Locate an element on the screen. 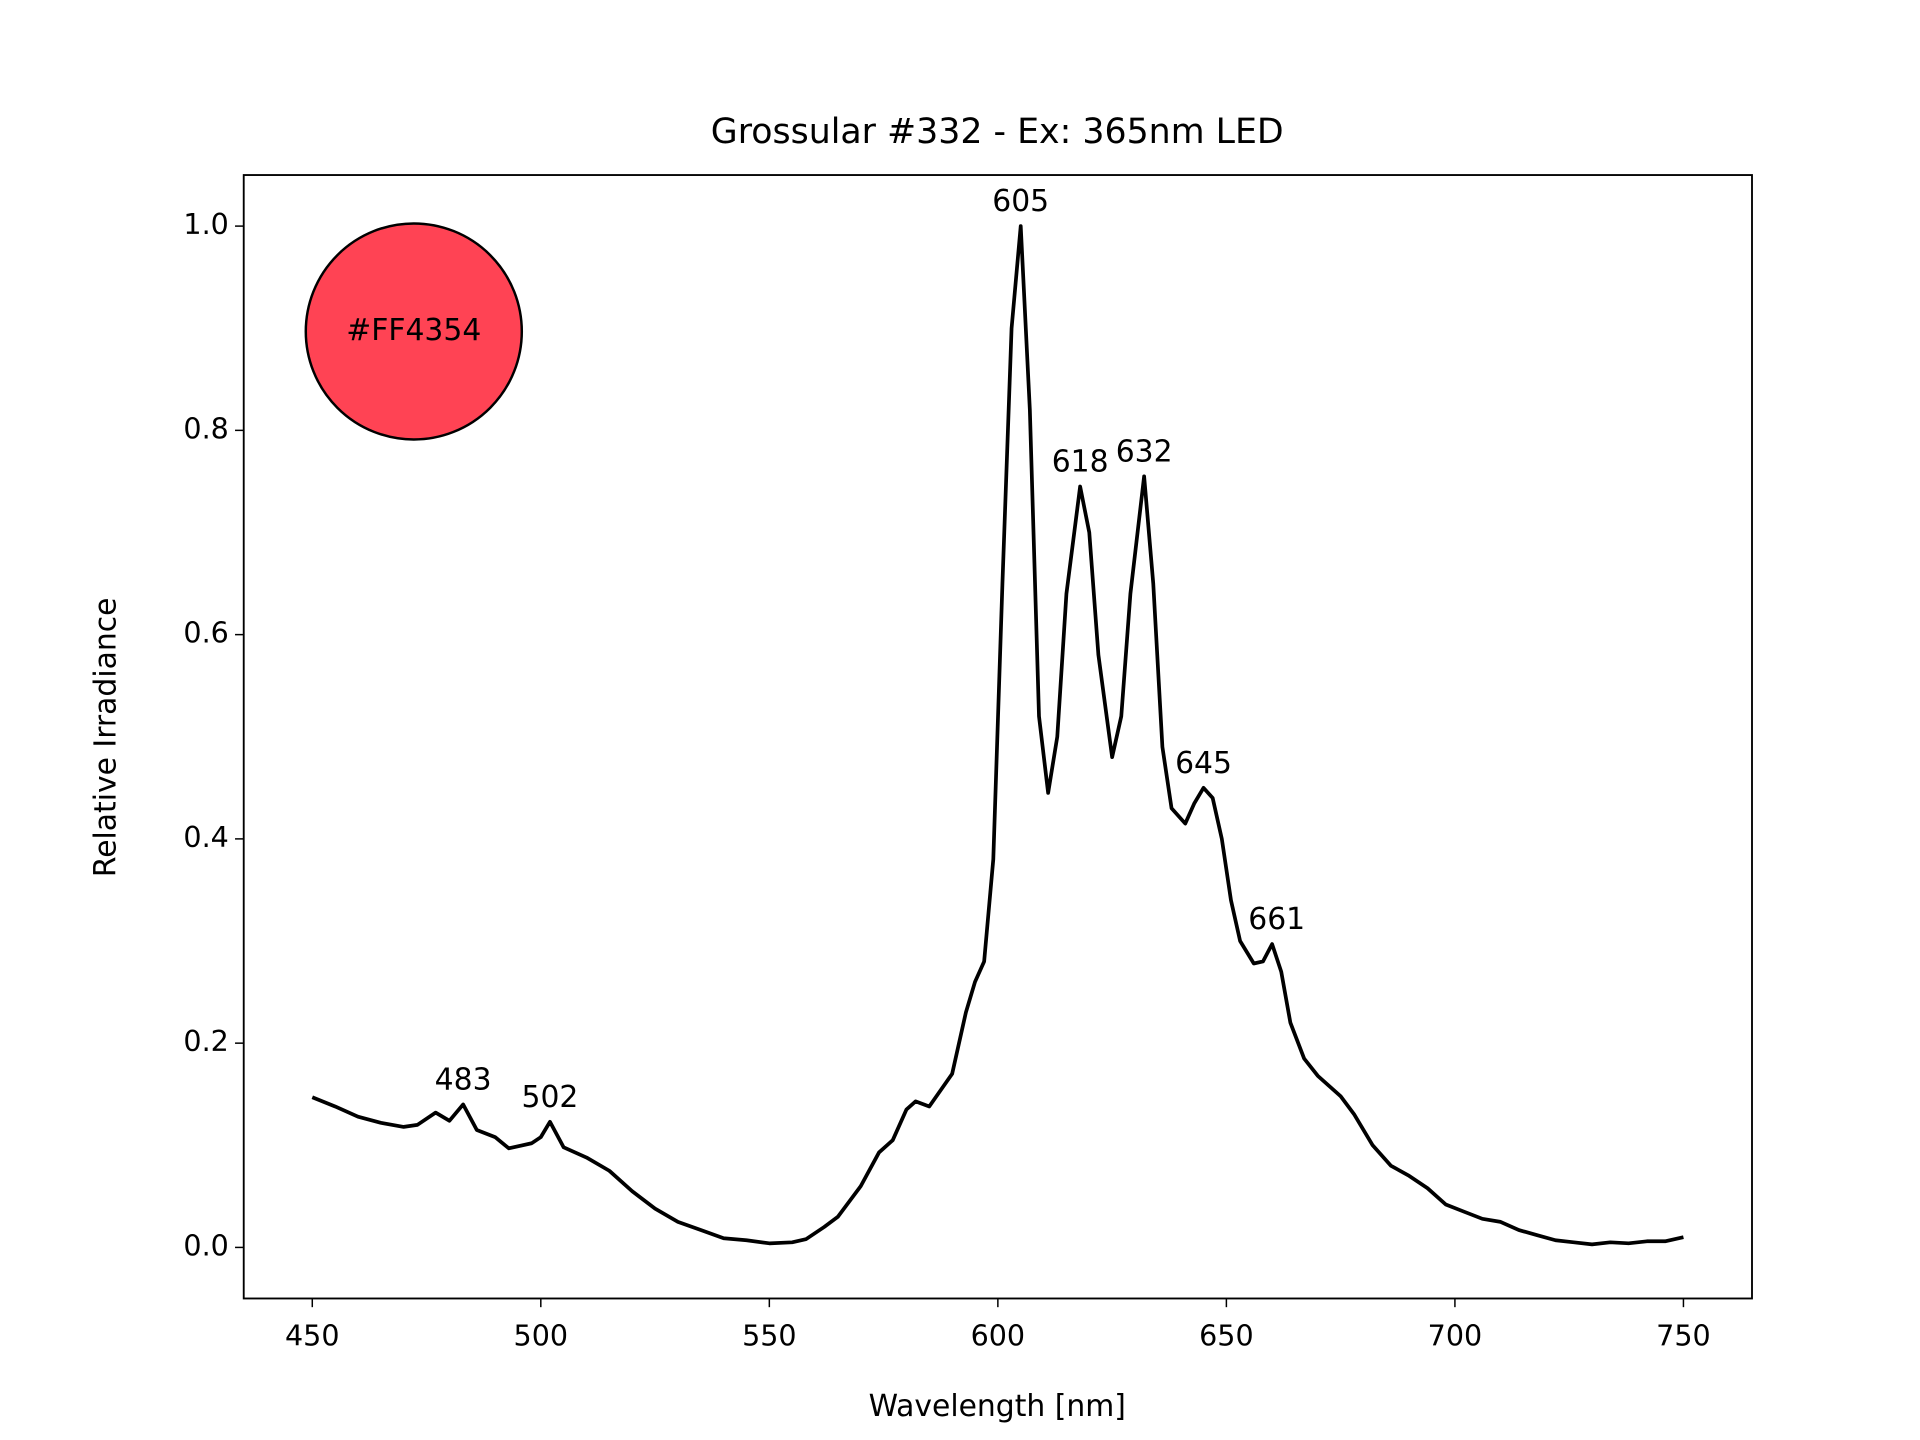 This screenshot has height=1440, width=1920. color-swatch is located at coordinates (414, 331).